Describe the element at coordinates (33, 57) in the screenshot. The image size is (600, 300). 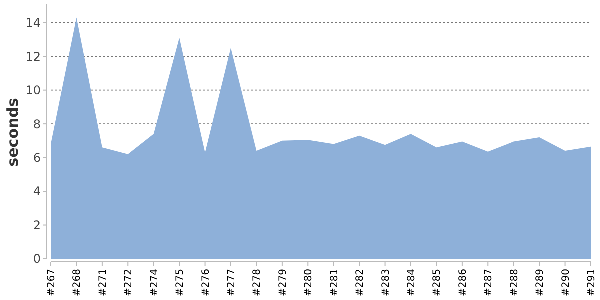
I see `y-tick-label: 12` at that location.